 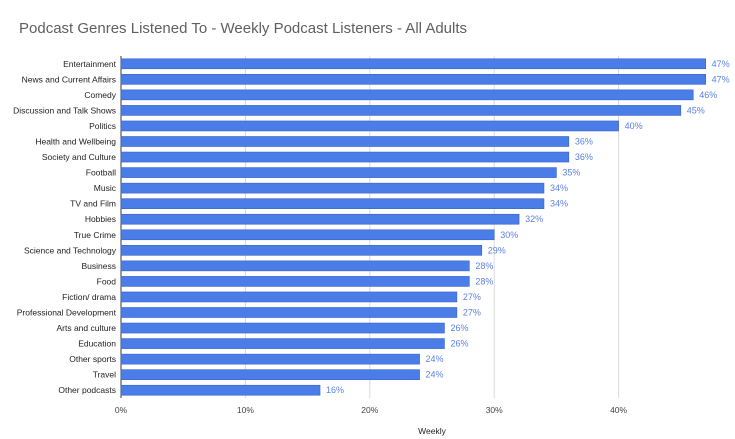 I want to click on data-label: 32%, so click(x=534, y=219).